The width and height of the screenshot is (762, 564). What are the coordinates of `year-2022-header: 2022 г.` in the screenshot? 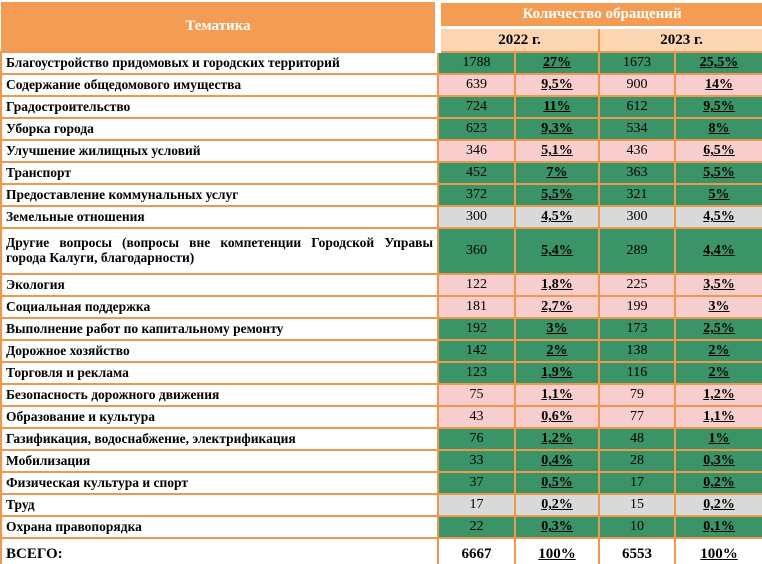 It's located at (518, 40).